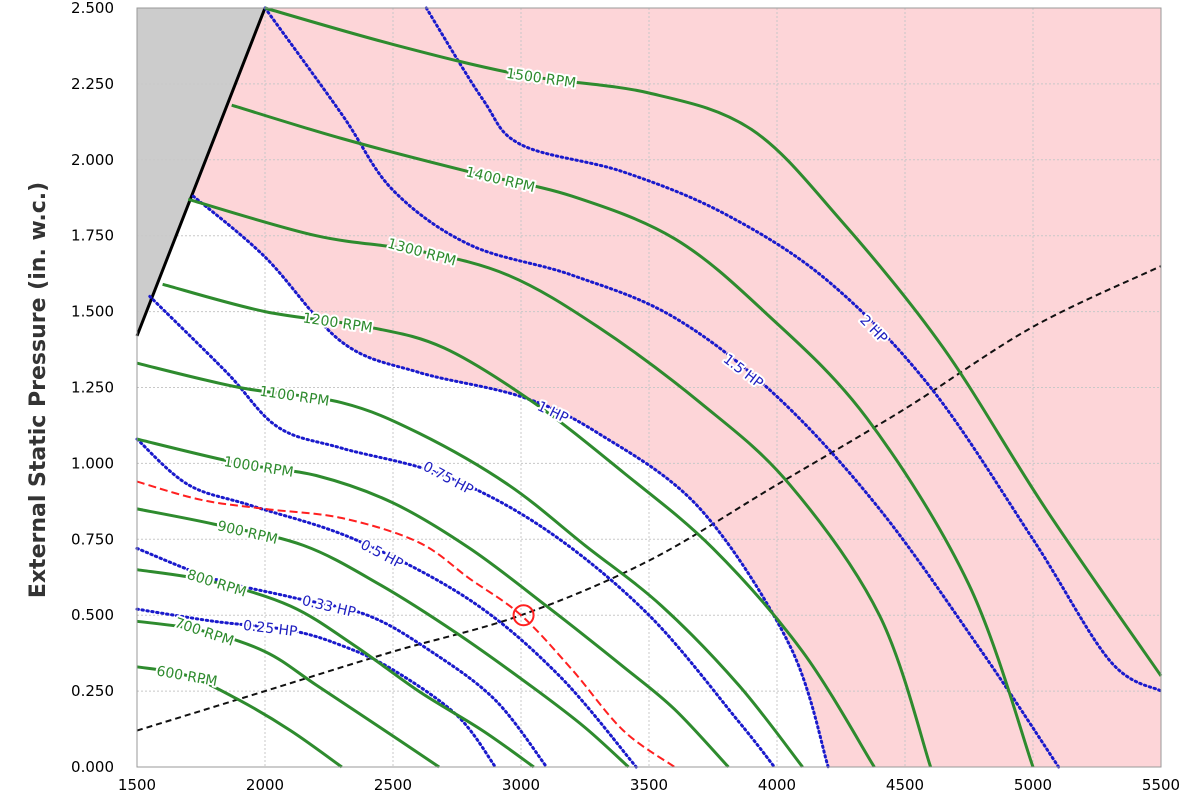 Image resolution: width=1185 pixels, height=799 pixels. Describe the element at coordinates (92, 615) in the screenshot. I see `y-tick-label: 0.500` at that location.